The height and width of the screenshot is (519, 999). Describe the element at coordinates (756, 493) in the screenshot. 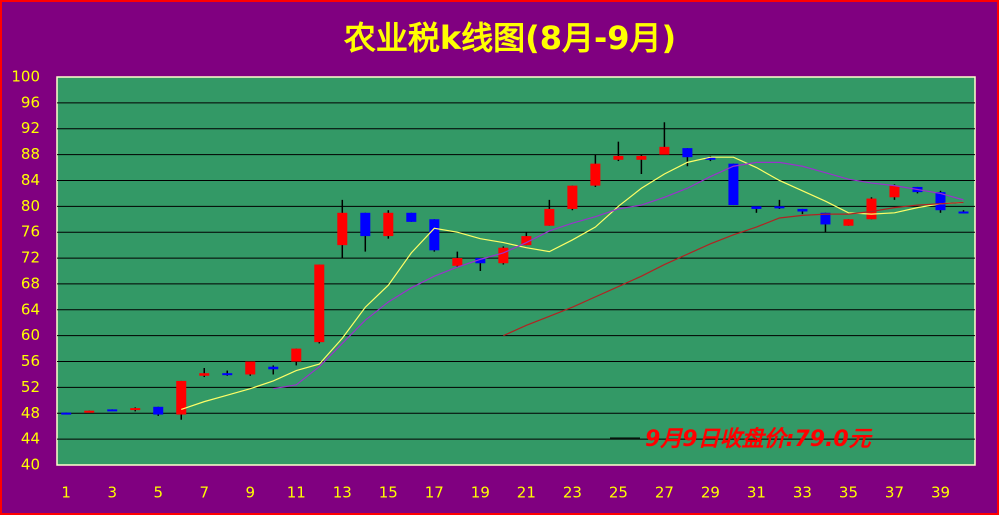

I see `x-tick-label: 31` at that location.